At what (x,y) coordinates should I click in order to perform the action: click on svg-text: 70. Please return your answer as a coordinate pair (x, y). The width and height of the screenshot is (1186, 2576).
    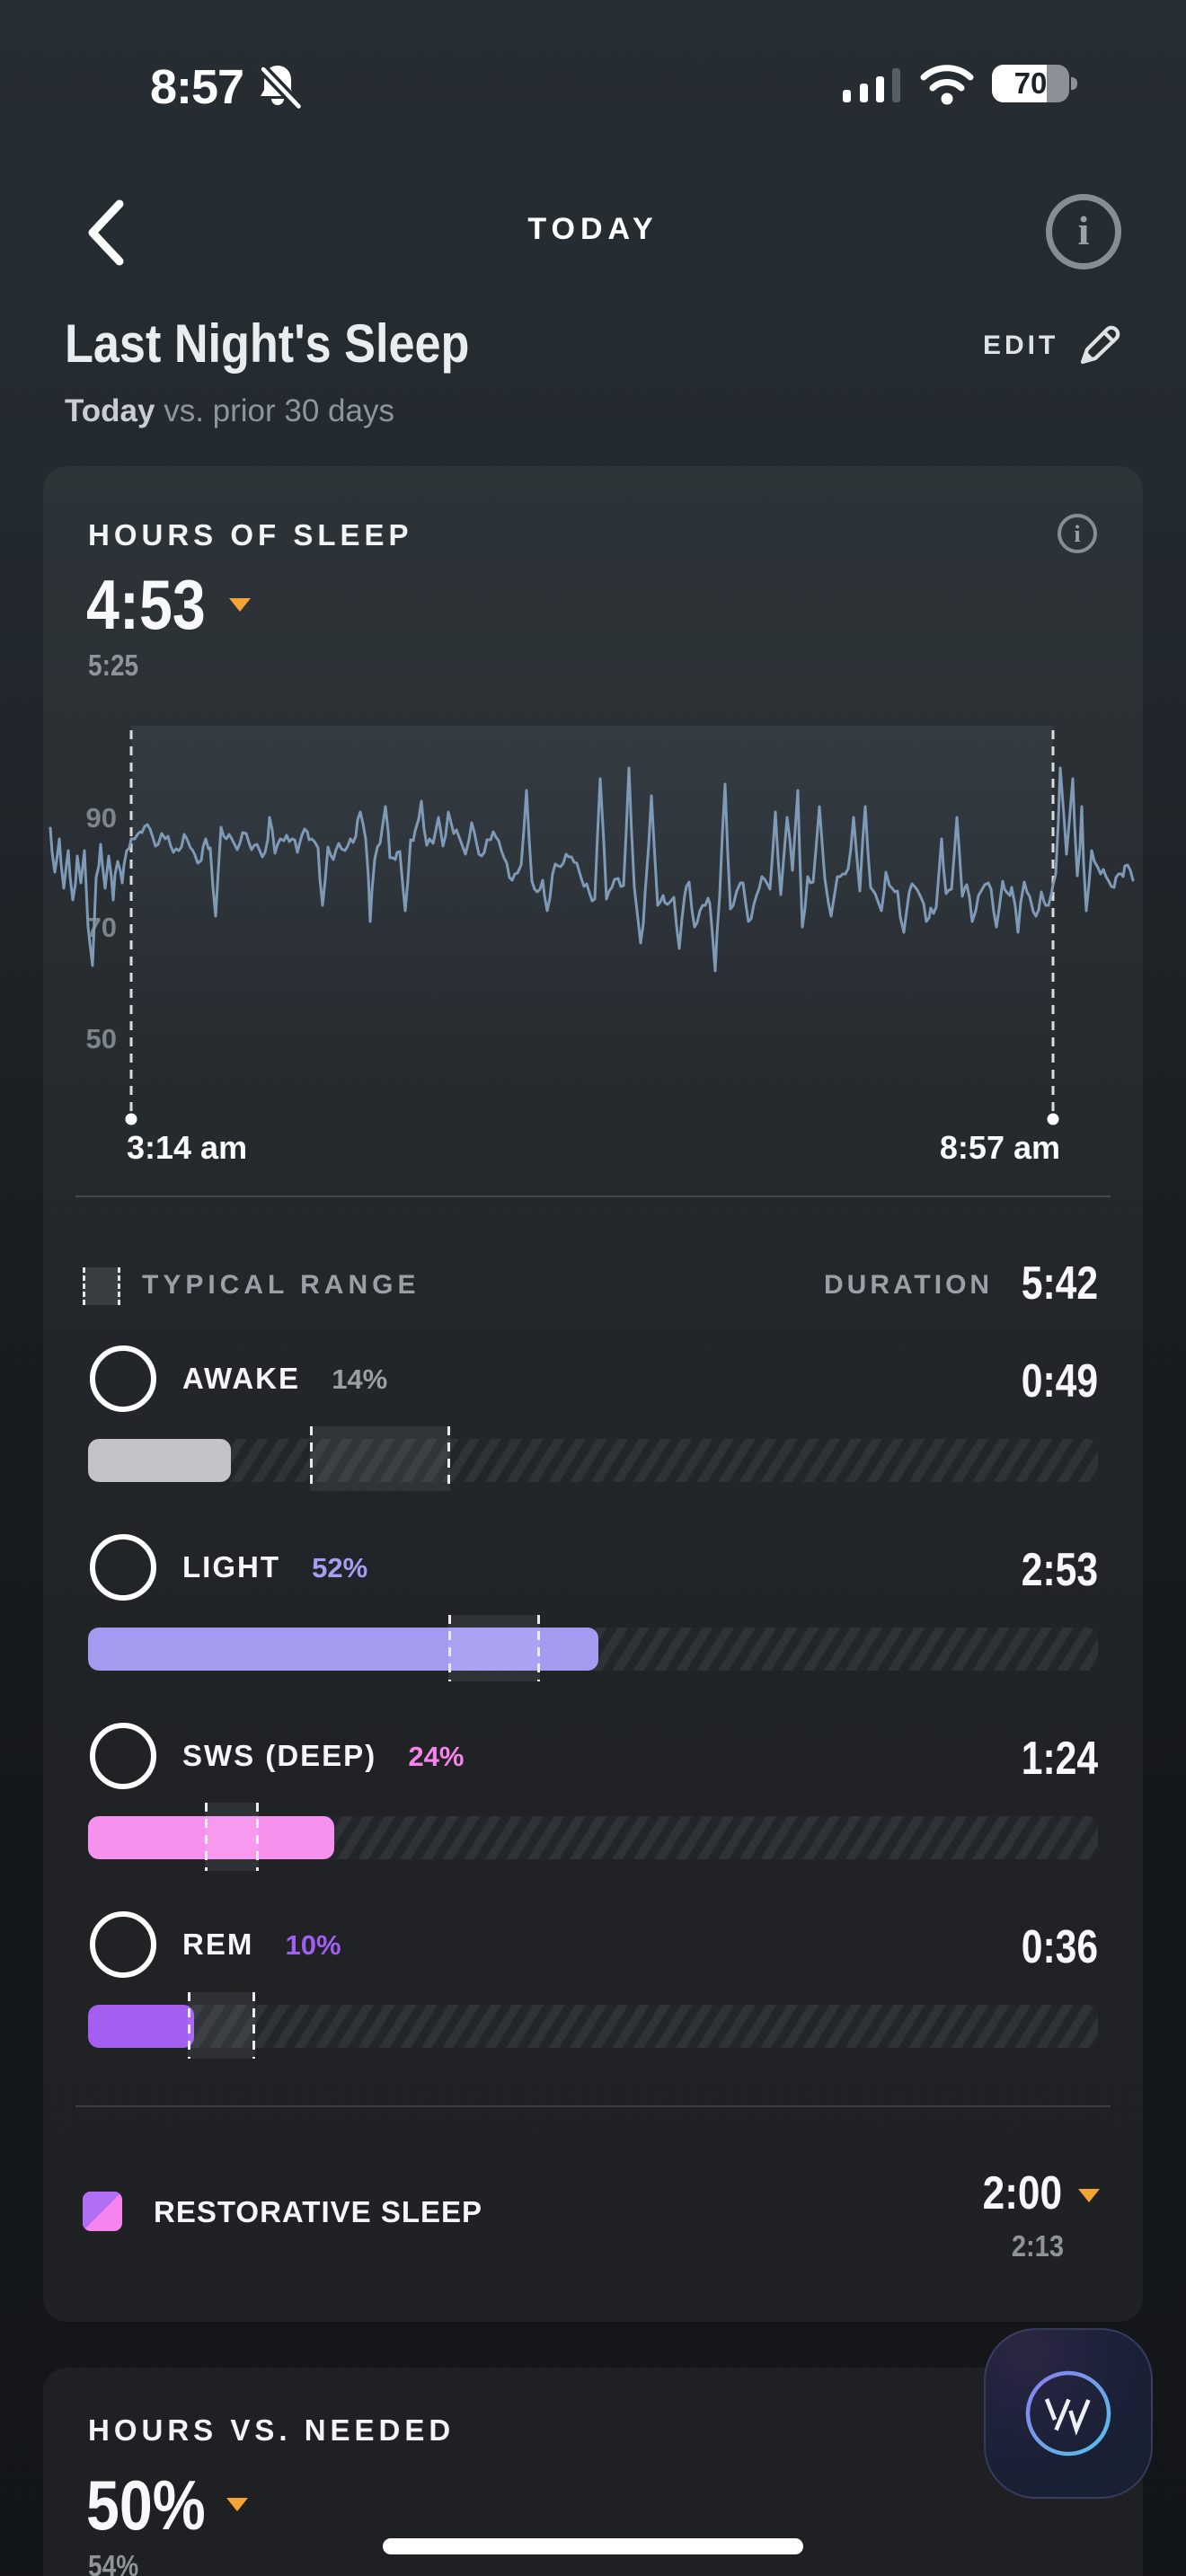
    Looking at the image, I should click on (101, 927).